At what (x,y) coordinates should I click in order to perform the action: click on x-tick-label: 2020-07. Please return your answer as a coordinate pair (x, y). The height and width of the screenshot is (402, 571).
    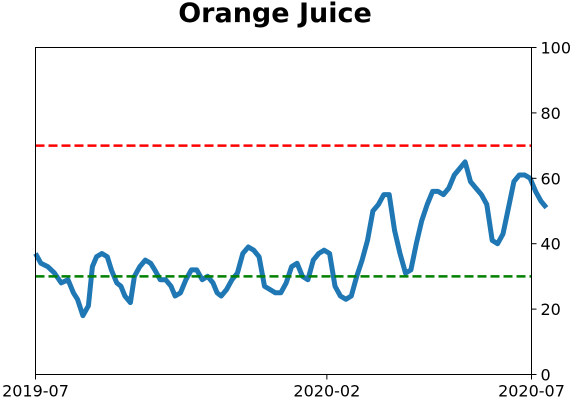
    Looking at the image, I should click on (531, 391).